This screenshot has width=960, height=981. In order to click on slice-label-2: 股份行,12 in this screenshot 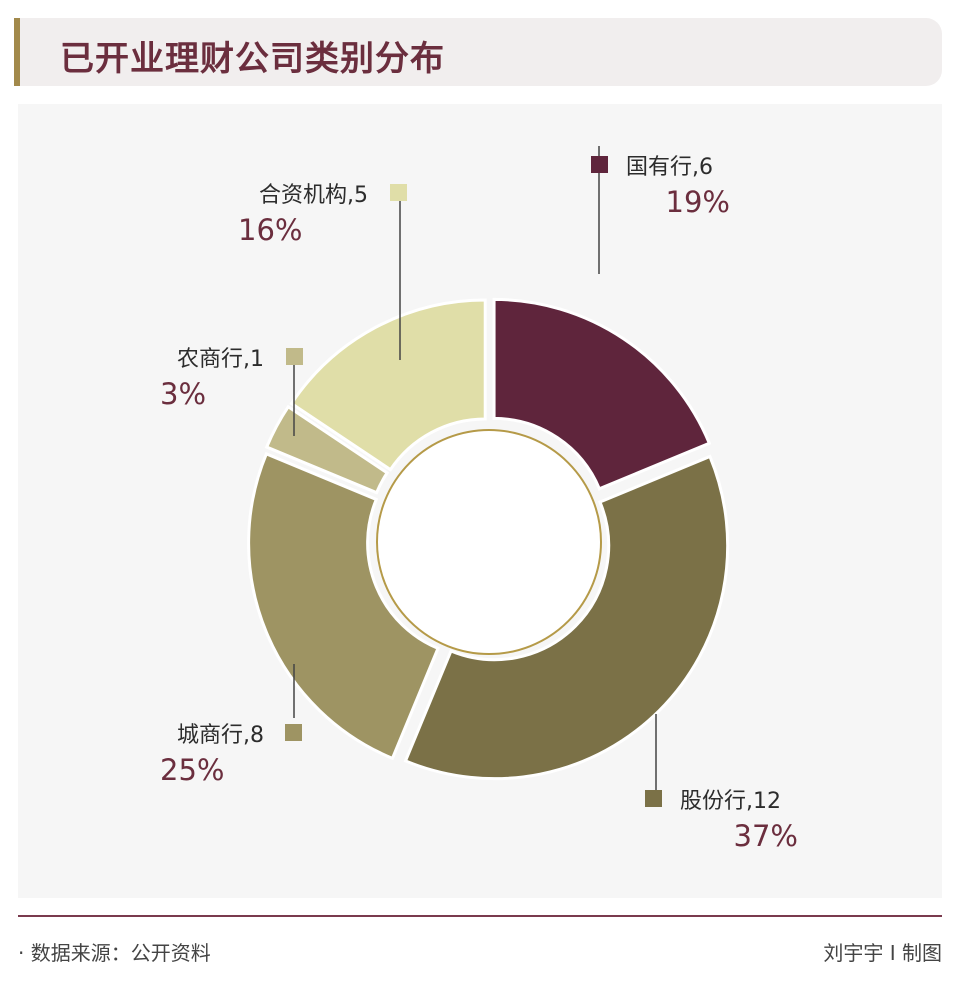, I will do `click(730, 801)`.